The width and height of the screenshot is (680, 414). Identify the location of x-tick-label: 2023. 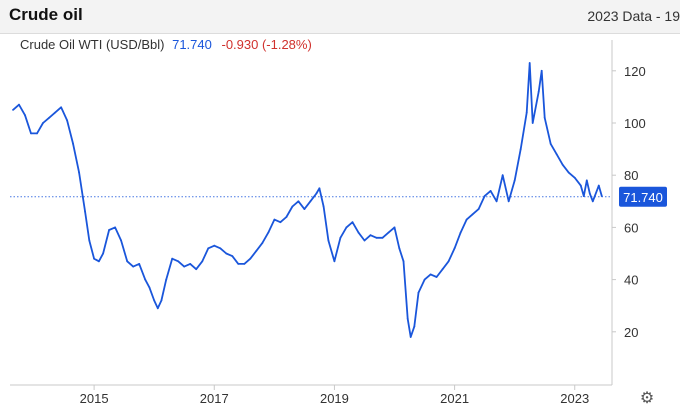
(574, 398).